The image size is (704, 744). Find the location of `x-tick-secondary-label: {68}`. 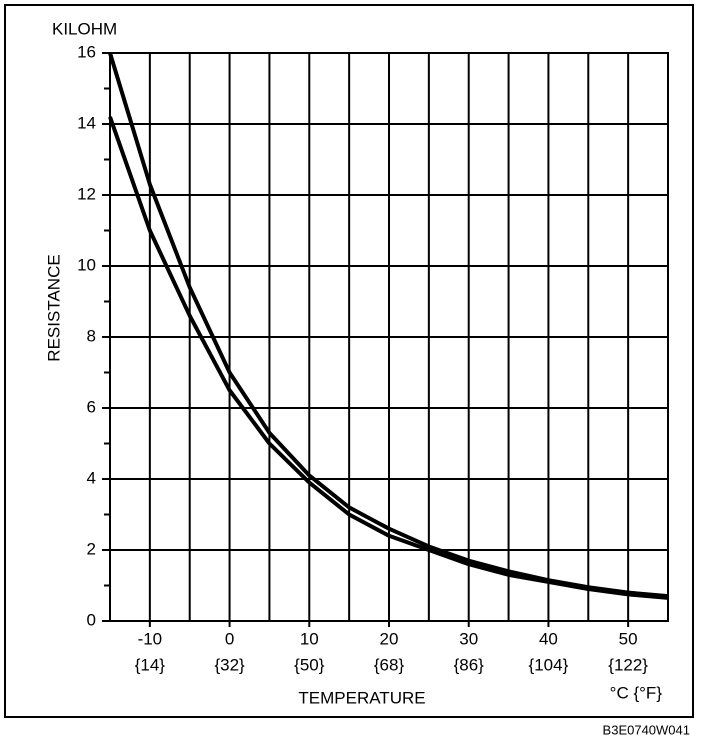

x-tick-secondary-label: {68} is located at coordinates (389, 664).